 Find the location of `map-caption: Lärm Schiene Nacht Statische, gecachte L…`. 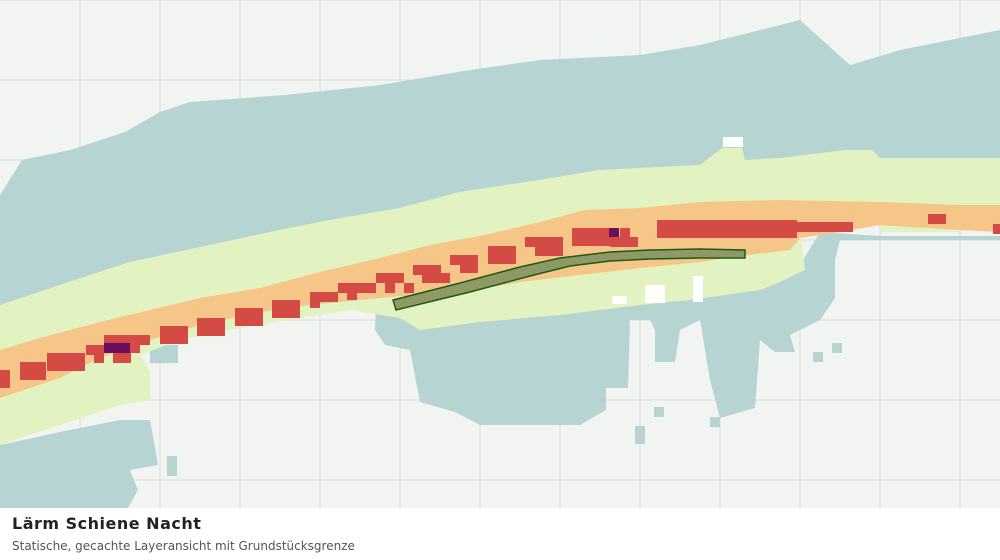

map-caption: Lärm Schiene Nacht Statische, gecachte L… is located at coordinates (500, 534).